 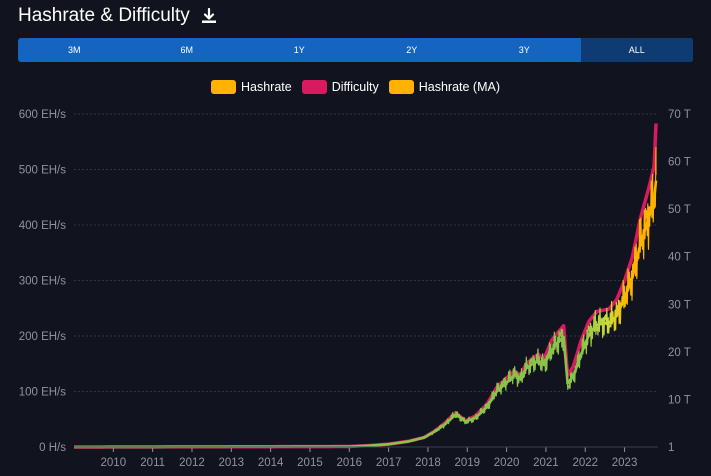 What do you see at coordinates (43, 282) in the screenshot?
I see `y-left-tick-label: 300 EH/s` at bounding box center [43, 282].